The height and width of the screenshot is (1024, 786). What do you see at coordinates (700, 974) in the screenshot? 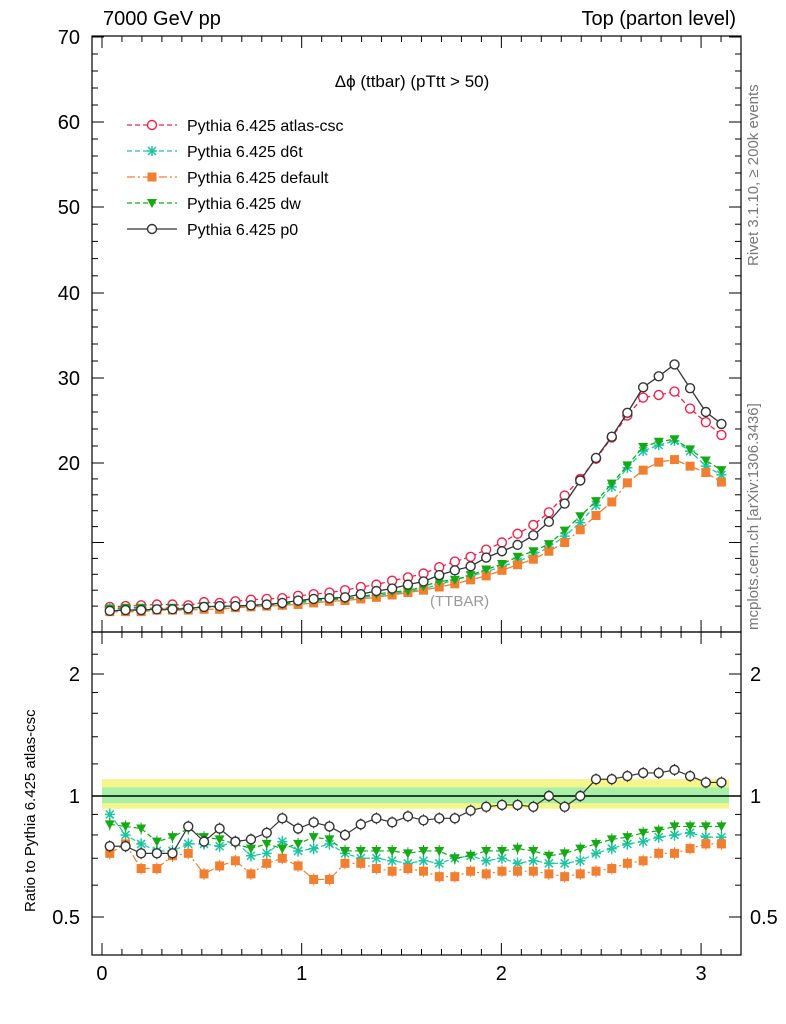
I see `x-tick-label: 3` at bounding box center [700, 974].